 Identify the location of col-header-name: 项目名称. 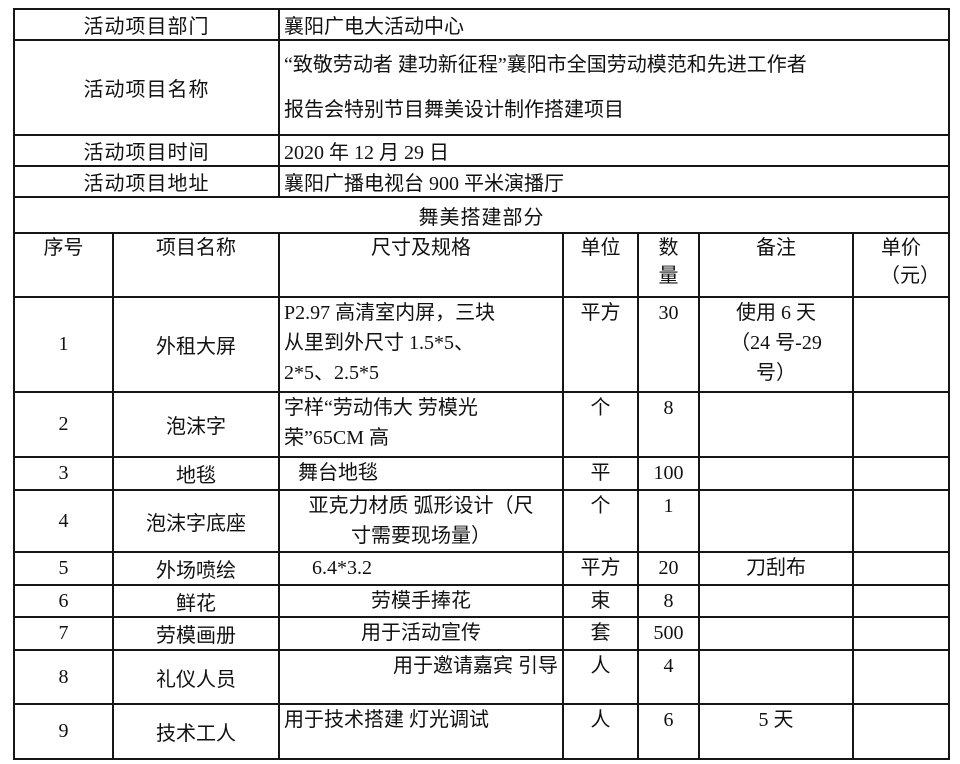
(196, 265).